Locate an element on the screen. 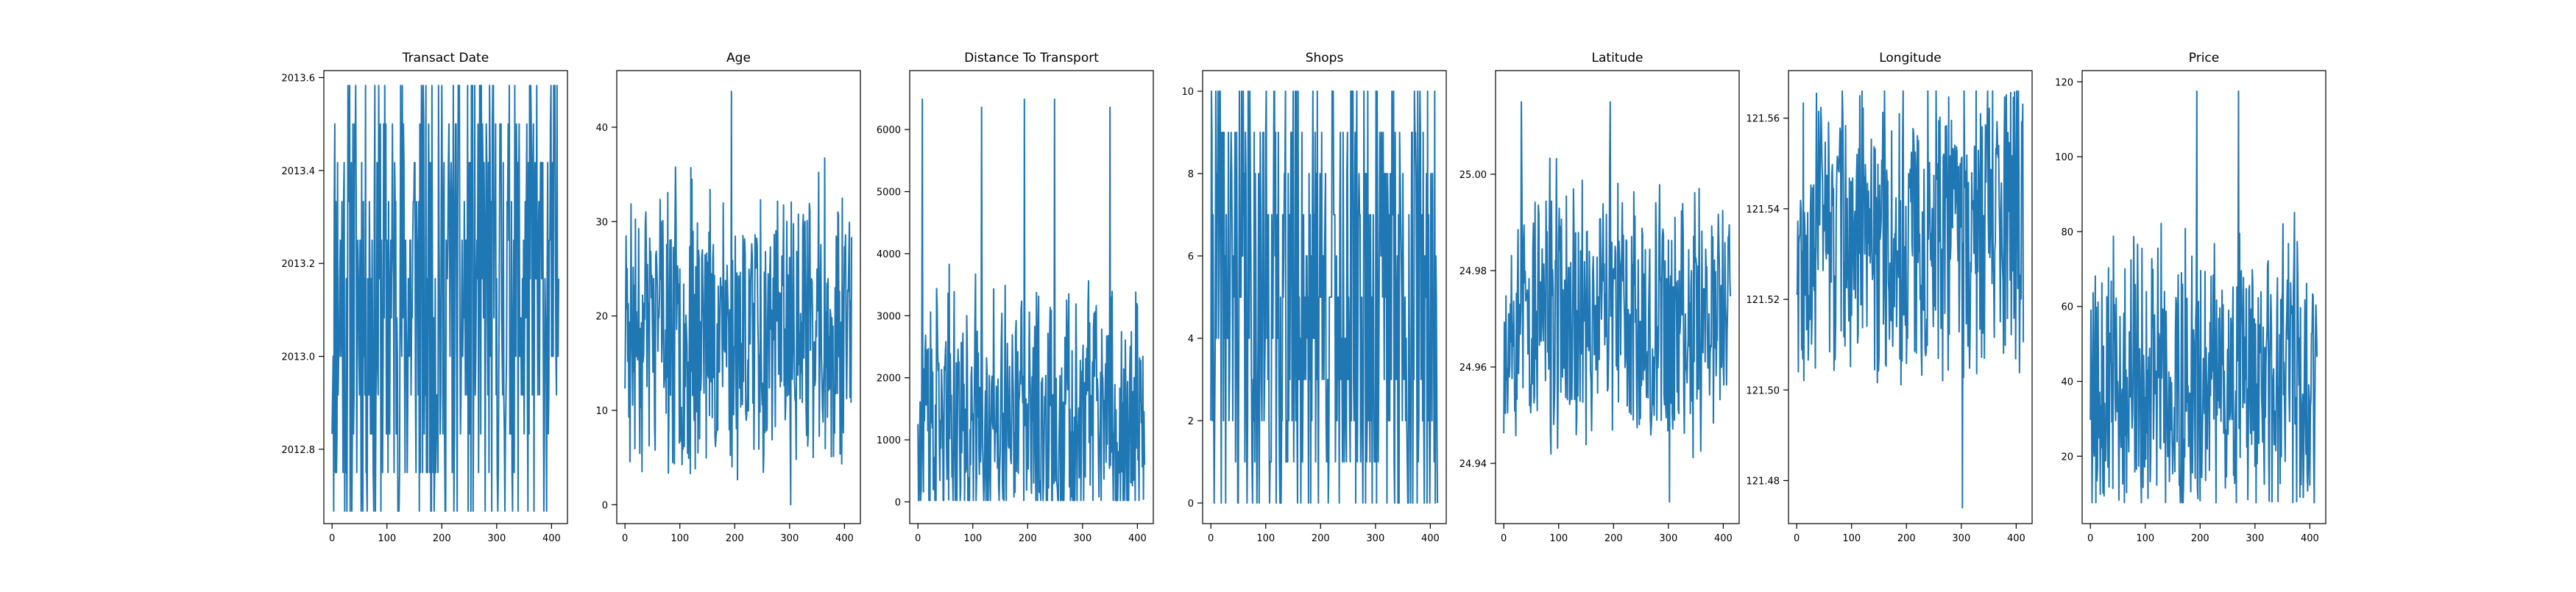 This screenshot has height=592, width=2576. x-tick-label-1-4: 400 is located at coordinates (844, 538).